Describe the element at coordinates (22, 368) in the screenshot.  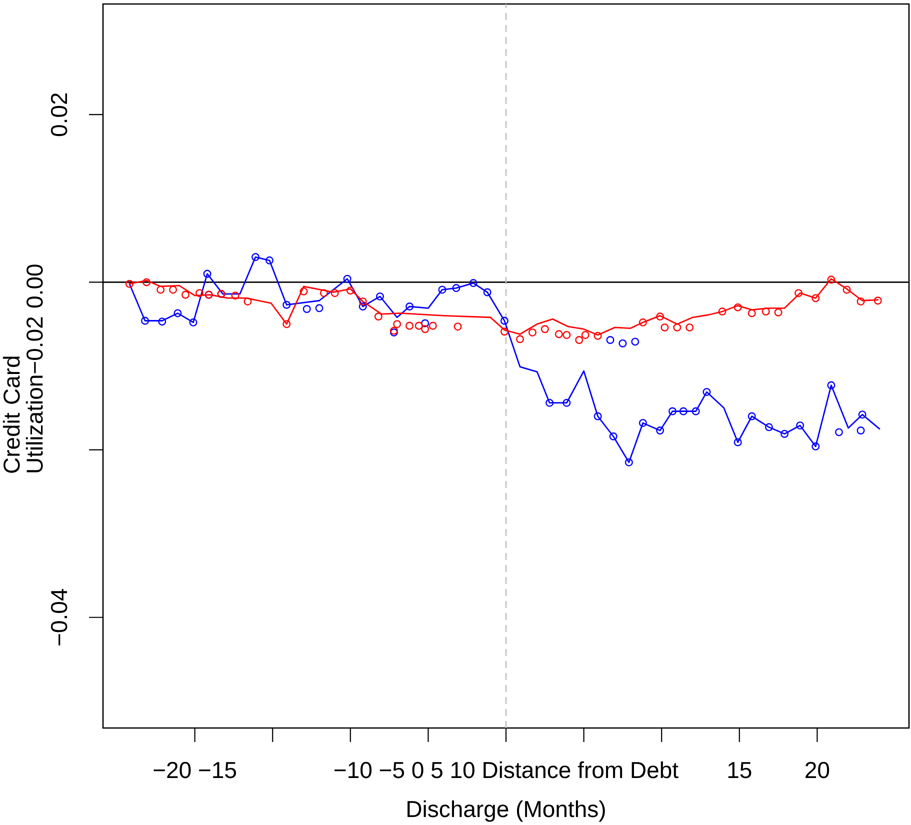
I see `y-axis-title: Credit Card Utilization−0.02 0.00` at that location.